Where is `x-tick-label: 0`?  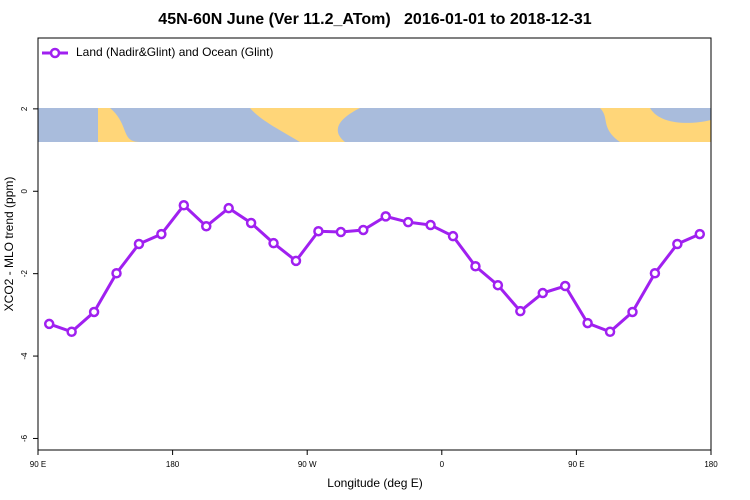
x-tick-label: 0 is located at coordinates (442, 464).